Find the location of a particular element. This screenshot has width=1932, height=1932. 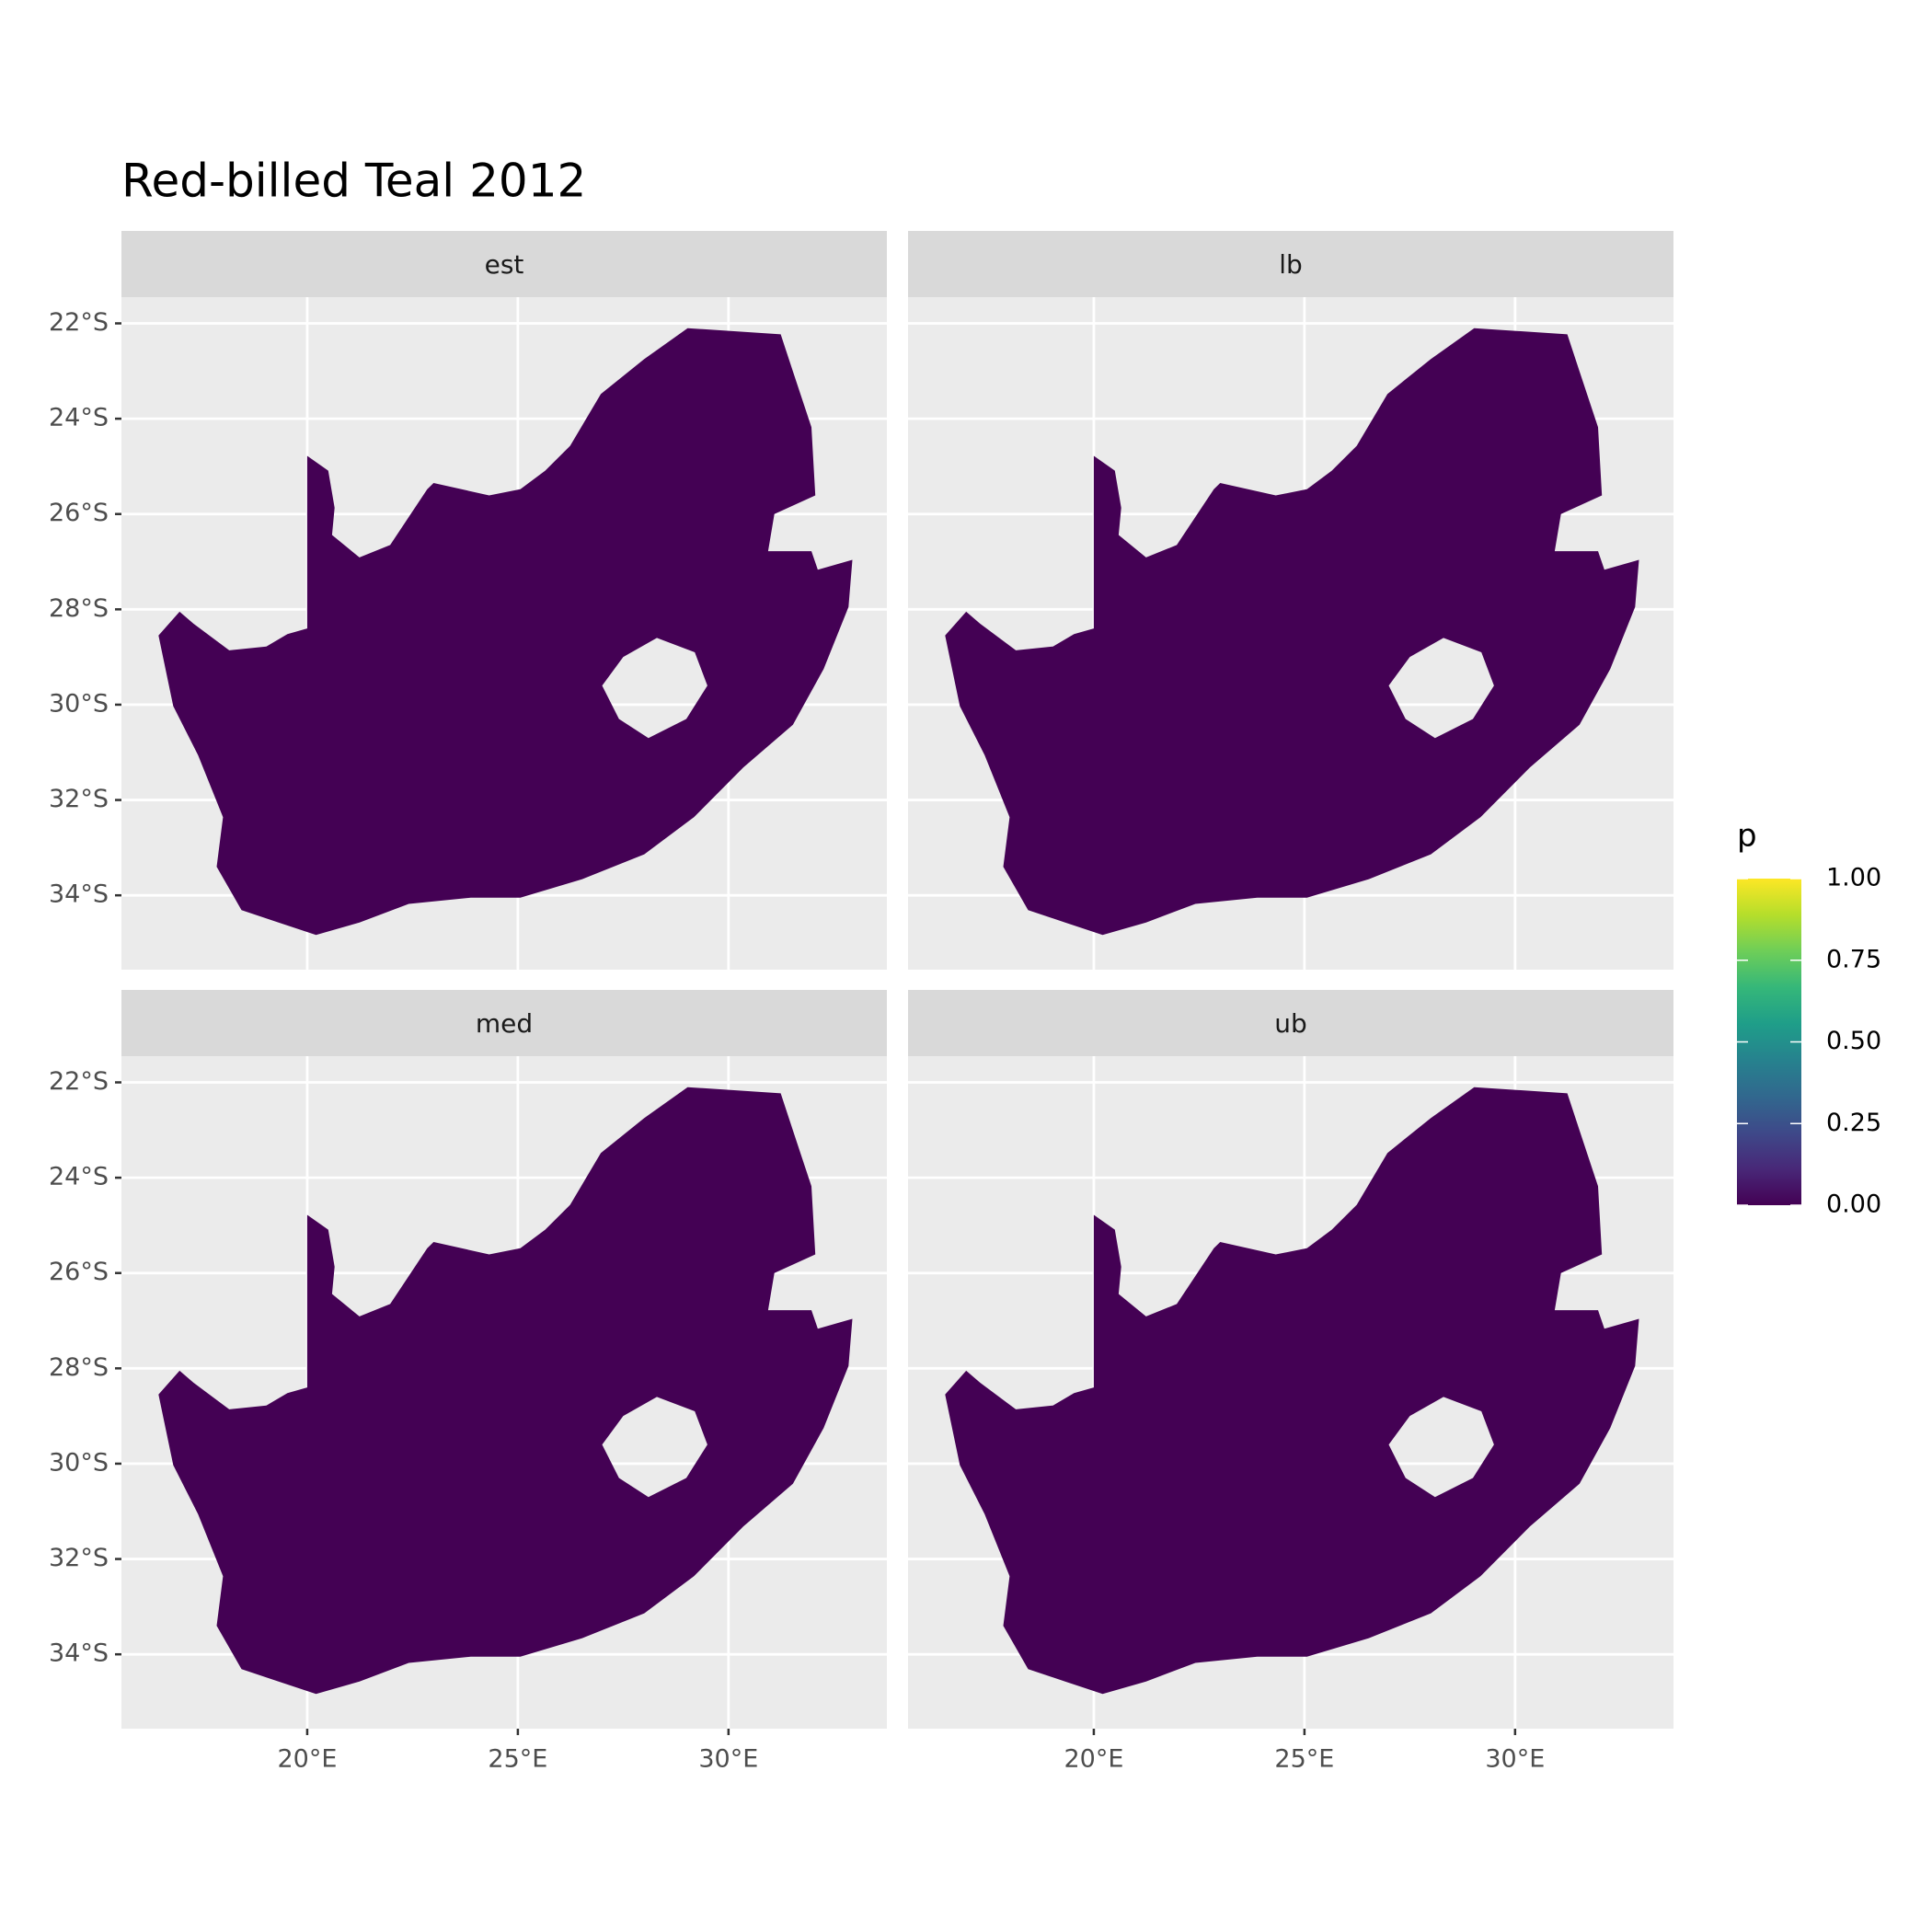

strip-label: ub is located at coordinates (1290, 1023).